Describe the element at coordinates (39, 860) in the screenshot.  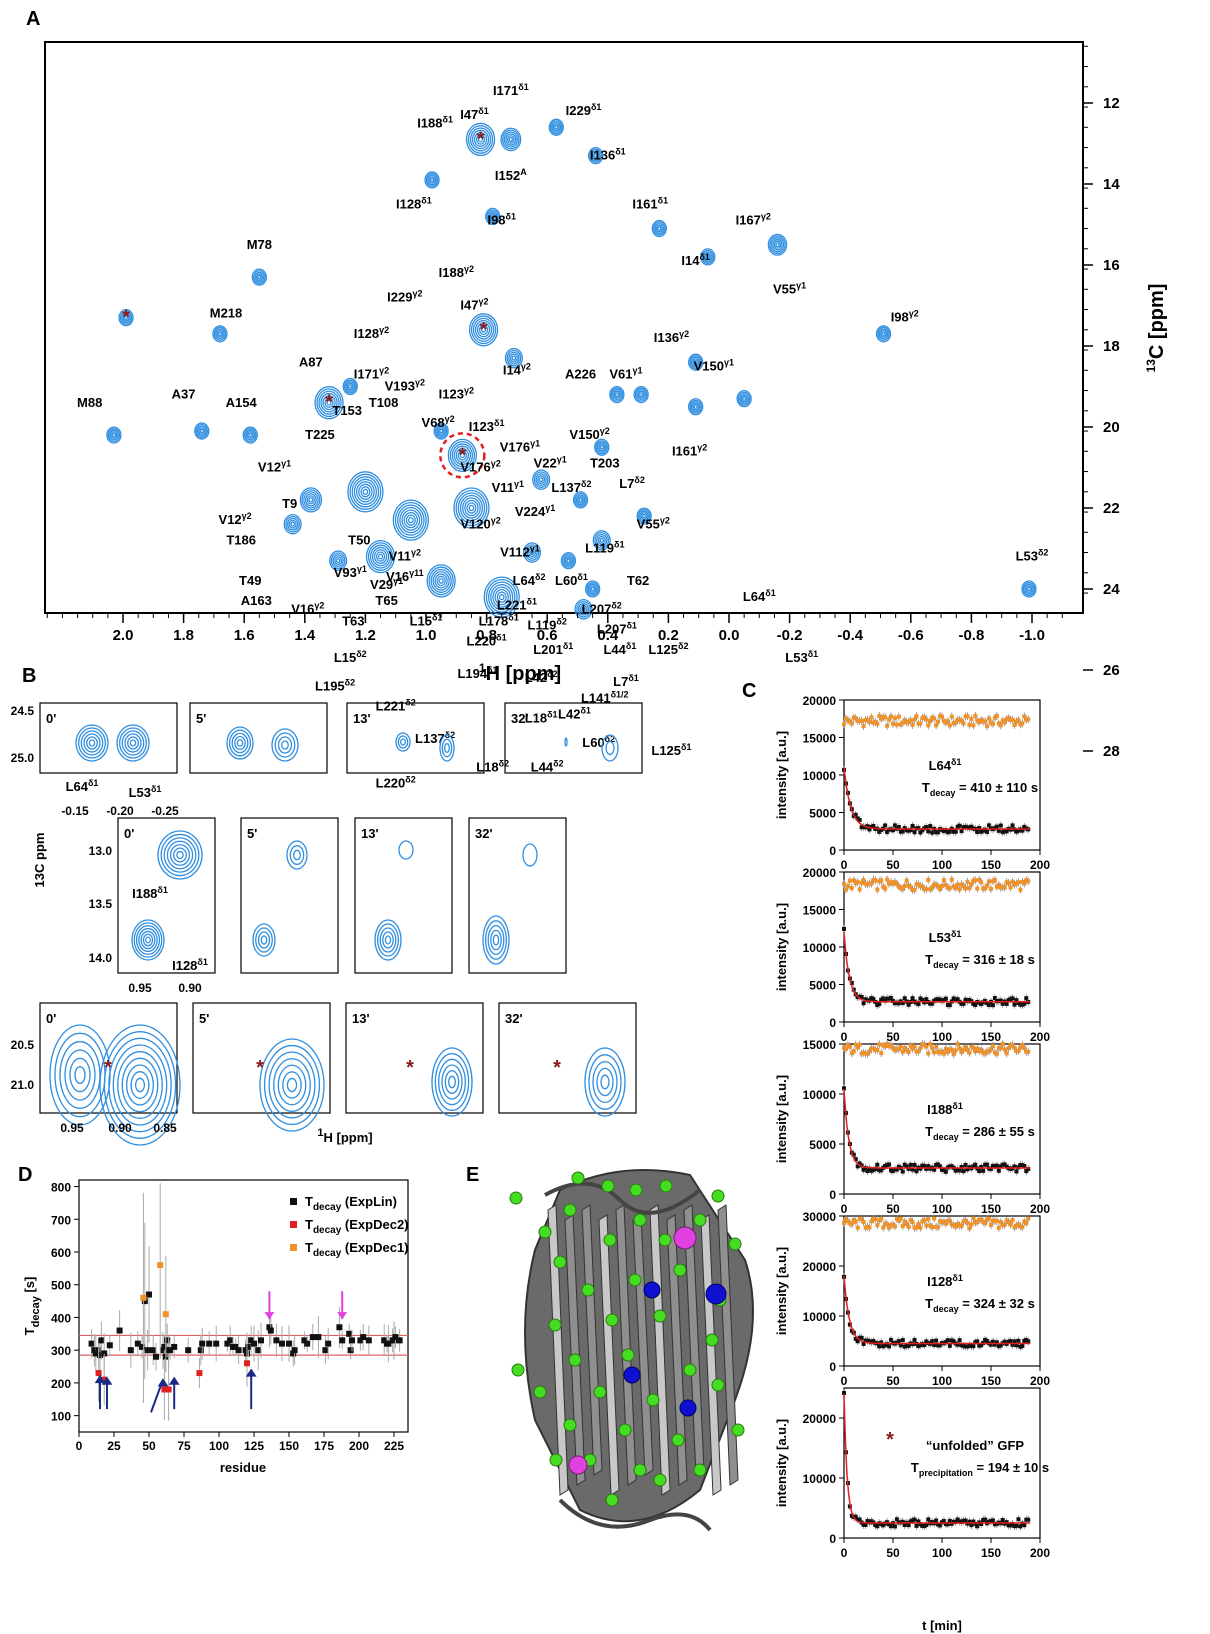
I see `panel-b-ylabel: 13C ppm` at that location.